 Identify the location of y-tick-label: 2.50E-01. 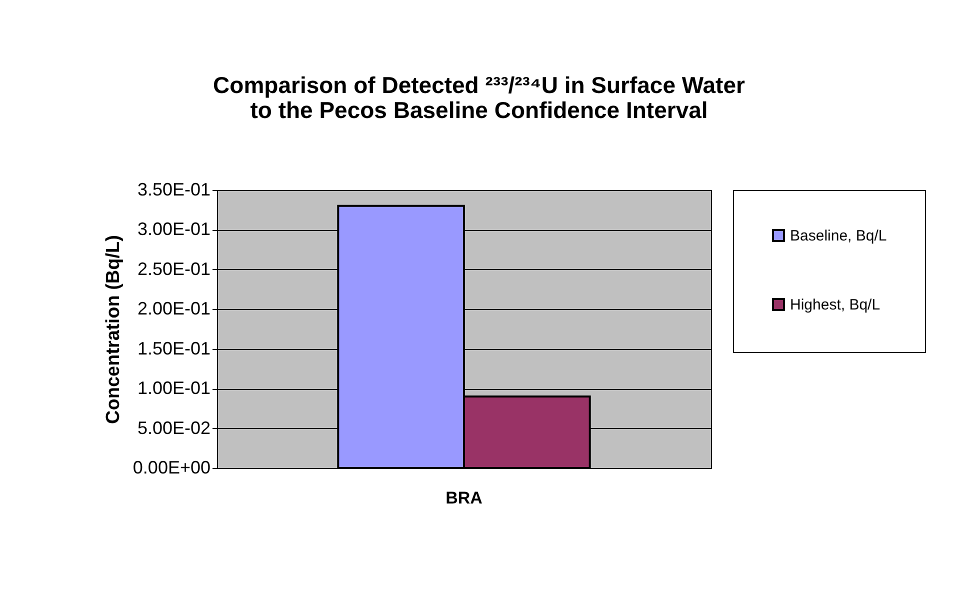
(173, 268).